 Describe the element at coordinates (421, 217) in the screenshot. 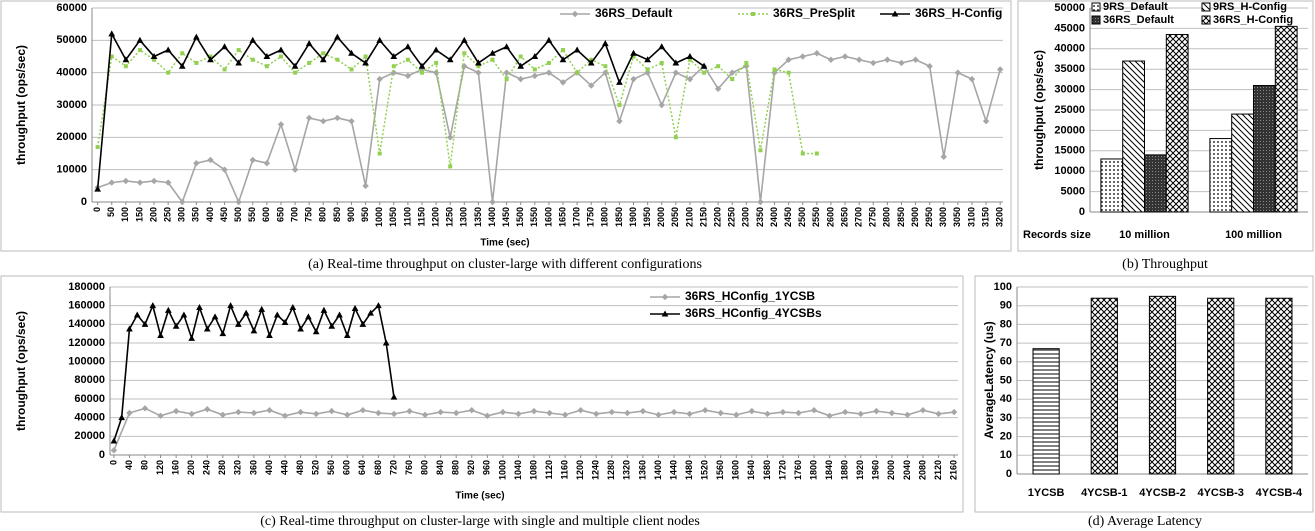

I see `x-tick-label: 1150` at that location.